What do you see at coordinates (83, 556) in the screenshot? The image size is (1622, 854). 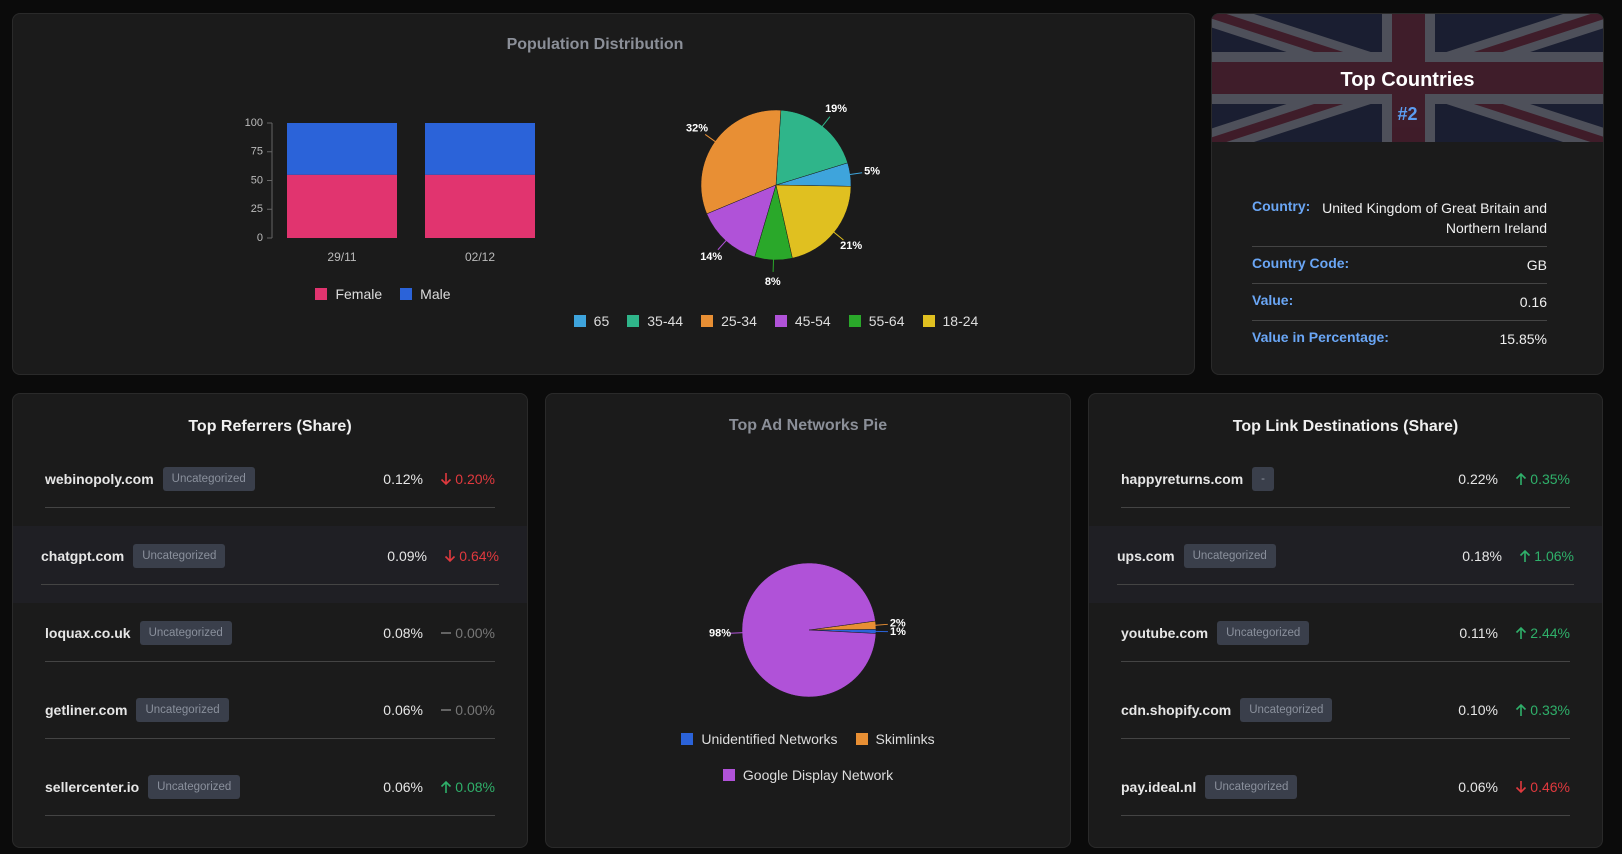 I see `domain-name: chatgpt.com` at bounding box center [83, 556].